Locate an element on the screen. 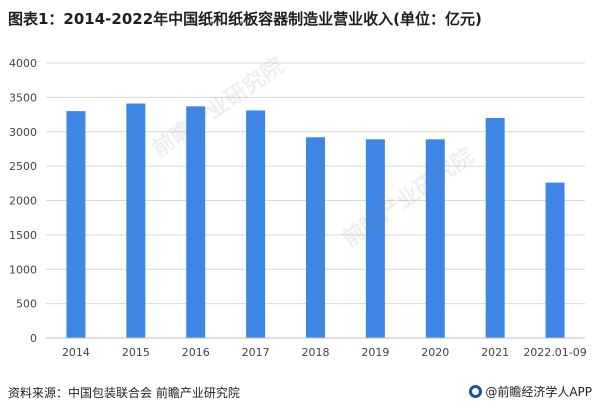  brand-text: @前瞻经济学人APP is located at coordinates (538, 392).